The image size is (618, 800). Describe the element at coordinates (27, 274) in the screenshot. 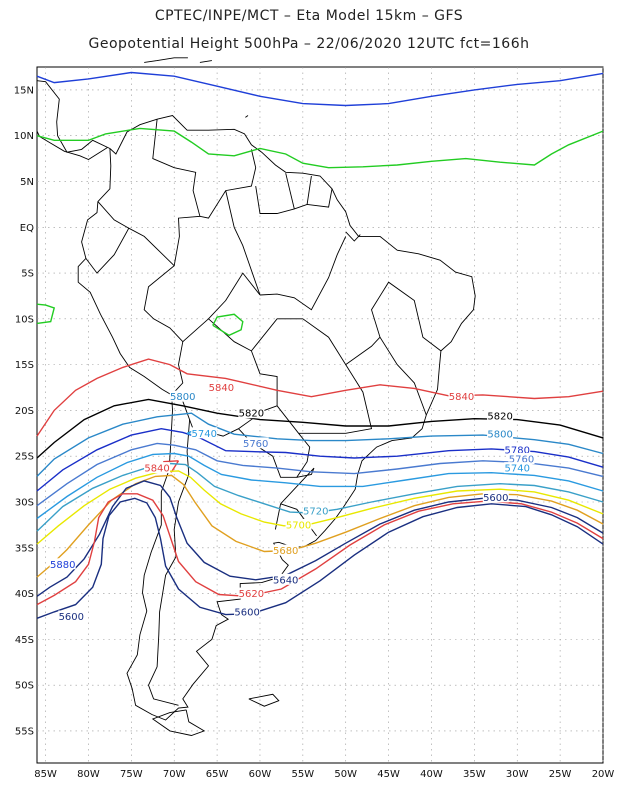

I see `lat-tick-label: 5S` at that location.